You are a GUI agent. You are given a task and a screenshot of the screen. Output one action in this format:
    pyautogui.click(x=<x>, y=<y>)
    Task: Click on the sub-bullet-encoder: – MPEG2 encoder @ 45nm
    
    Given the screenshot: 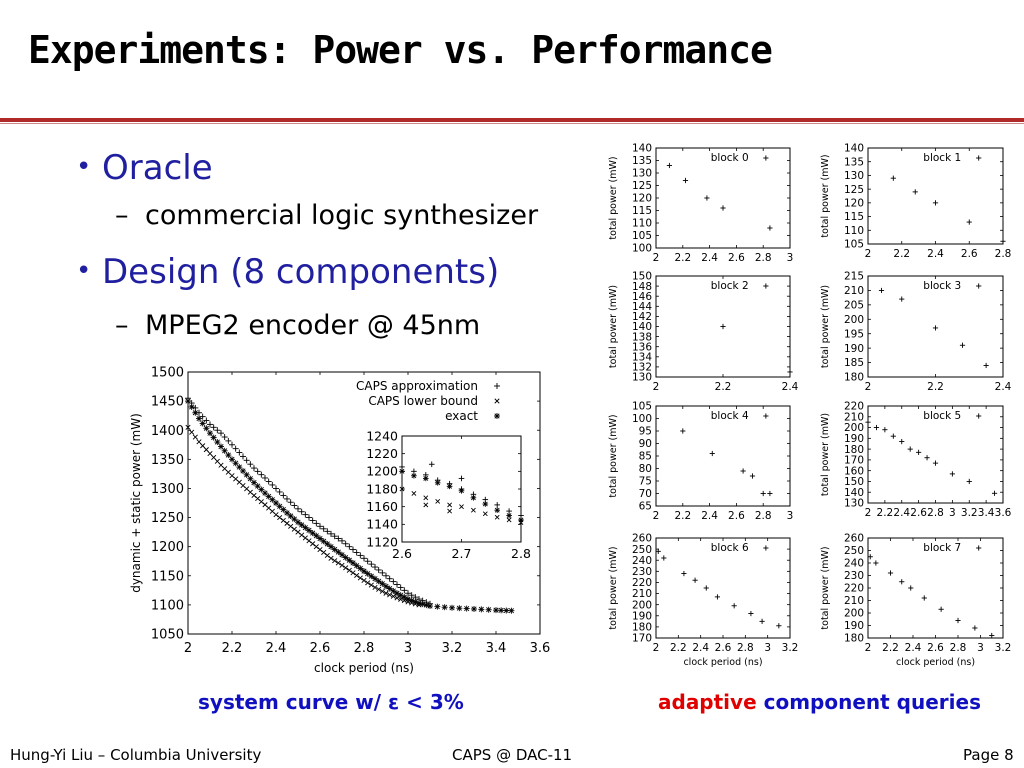 What is the action you would take?
    pyautogui.click(x=297, y=325)
    